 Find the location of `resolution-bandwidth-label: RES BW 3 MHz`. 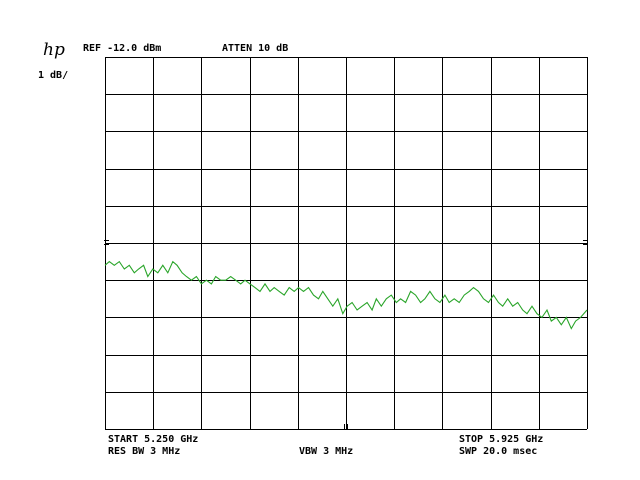

resolution-bandwidth-label: RES BW 3 MHz is located at coordinates (144, 451).